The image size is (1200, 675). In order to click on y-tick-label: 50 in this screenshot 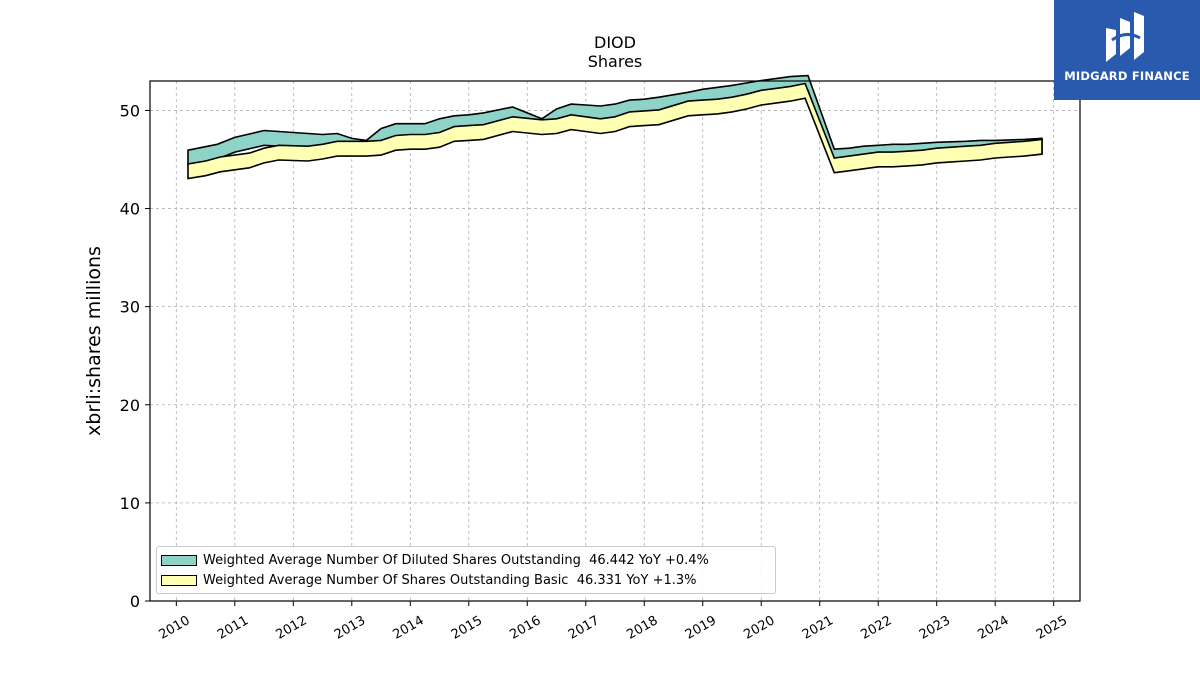, I will do `click(130, 110)`.